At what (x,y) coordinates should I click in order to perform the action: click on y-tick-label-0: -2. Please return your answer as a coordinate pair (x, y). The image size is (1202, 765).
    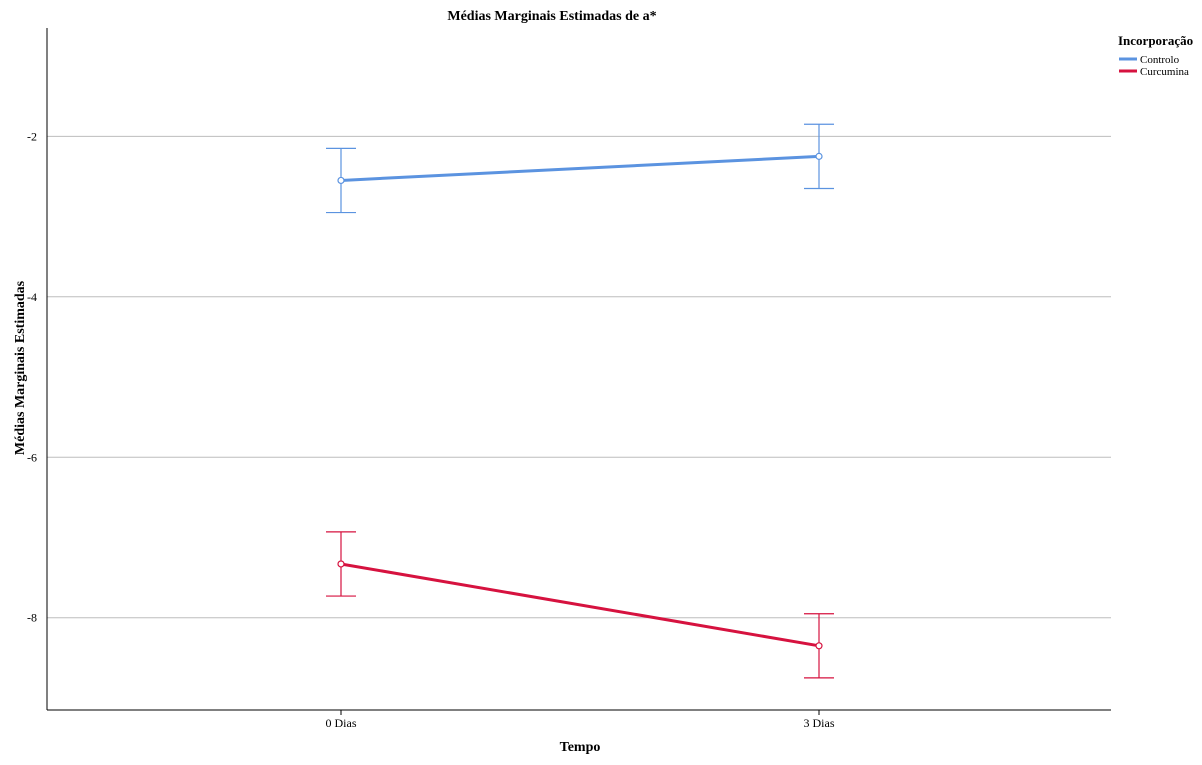
    Looking at the image, I should click on (32, 136).